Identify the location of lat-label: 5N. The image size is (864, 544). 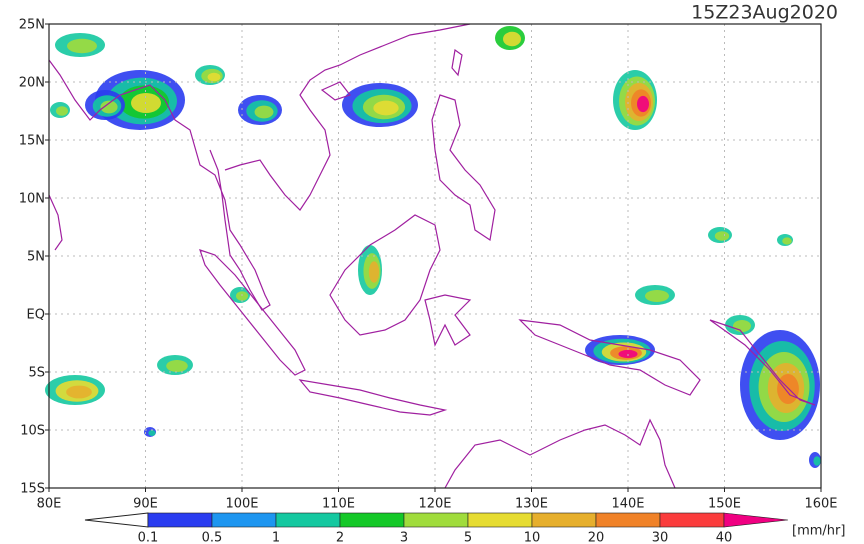
(36, 257).